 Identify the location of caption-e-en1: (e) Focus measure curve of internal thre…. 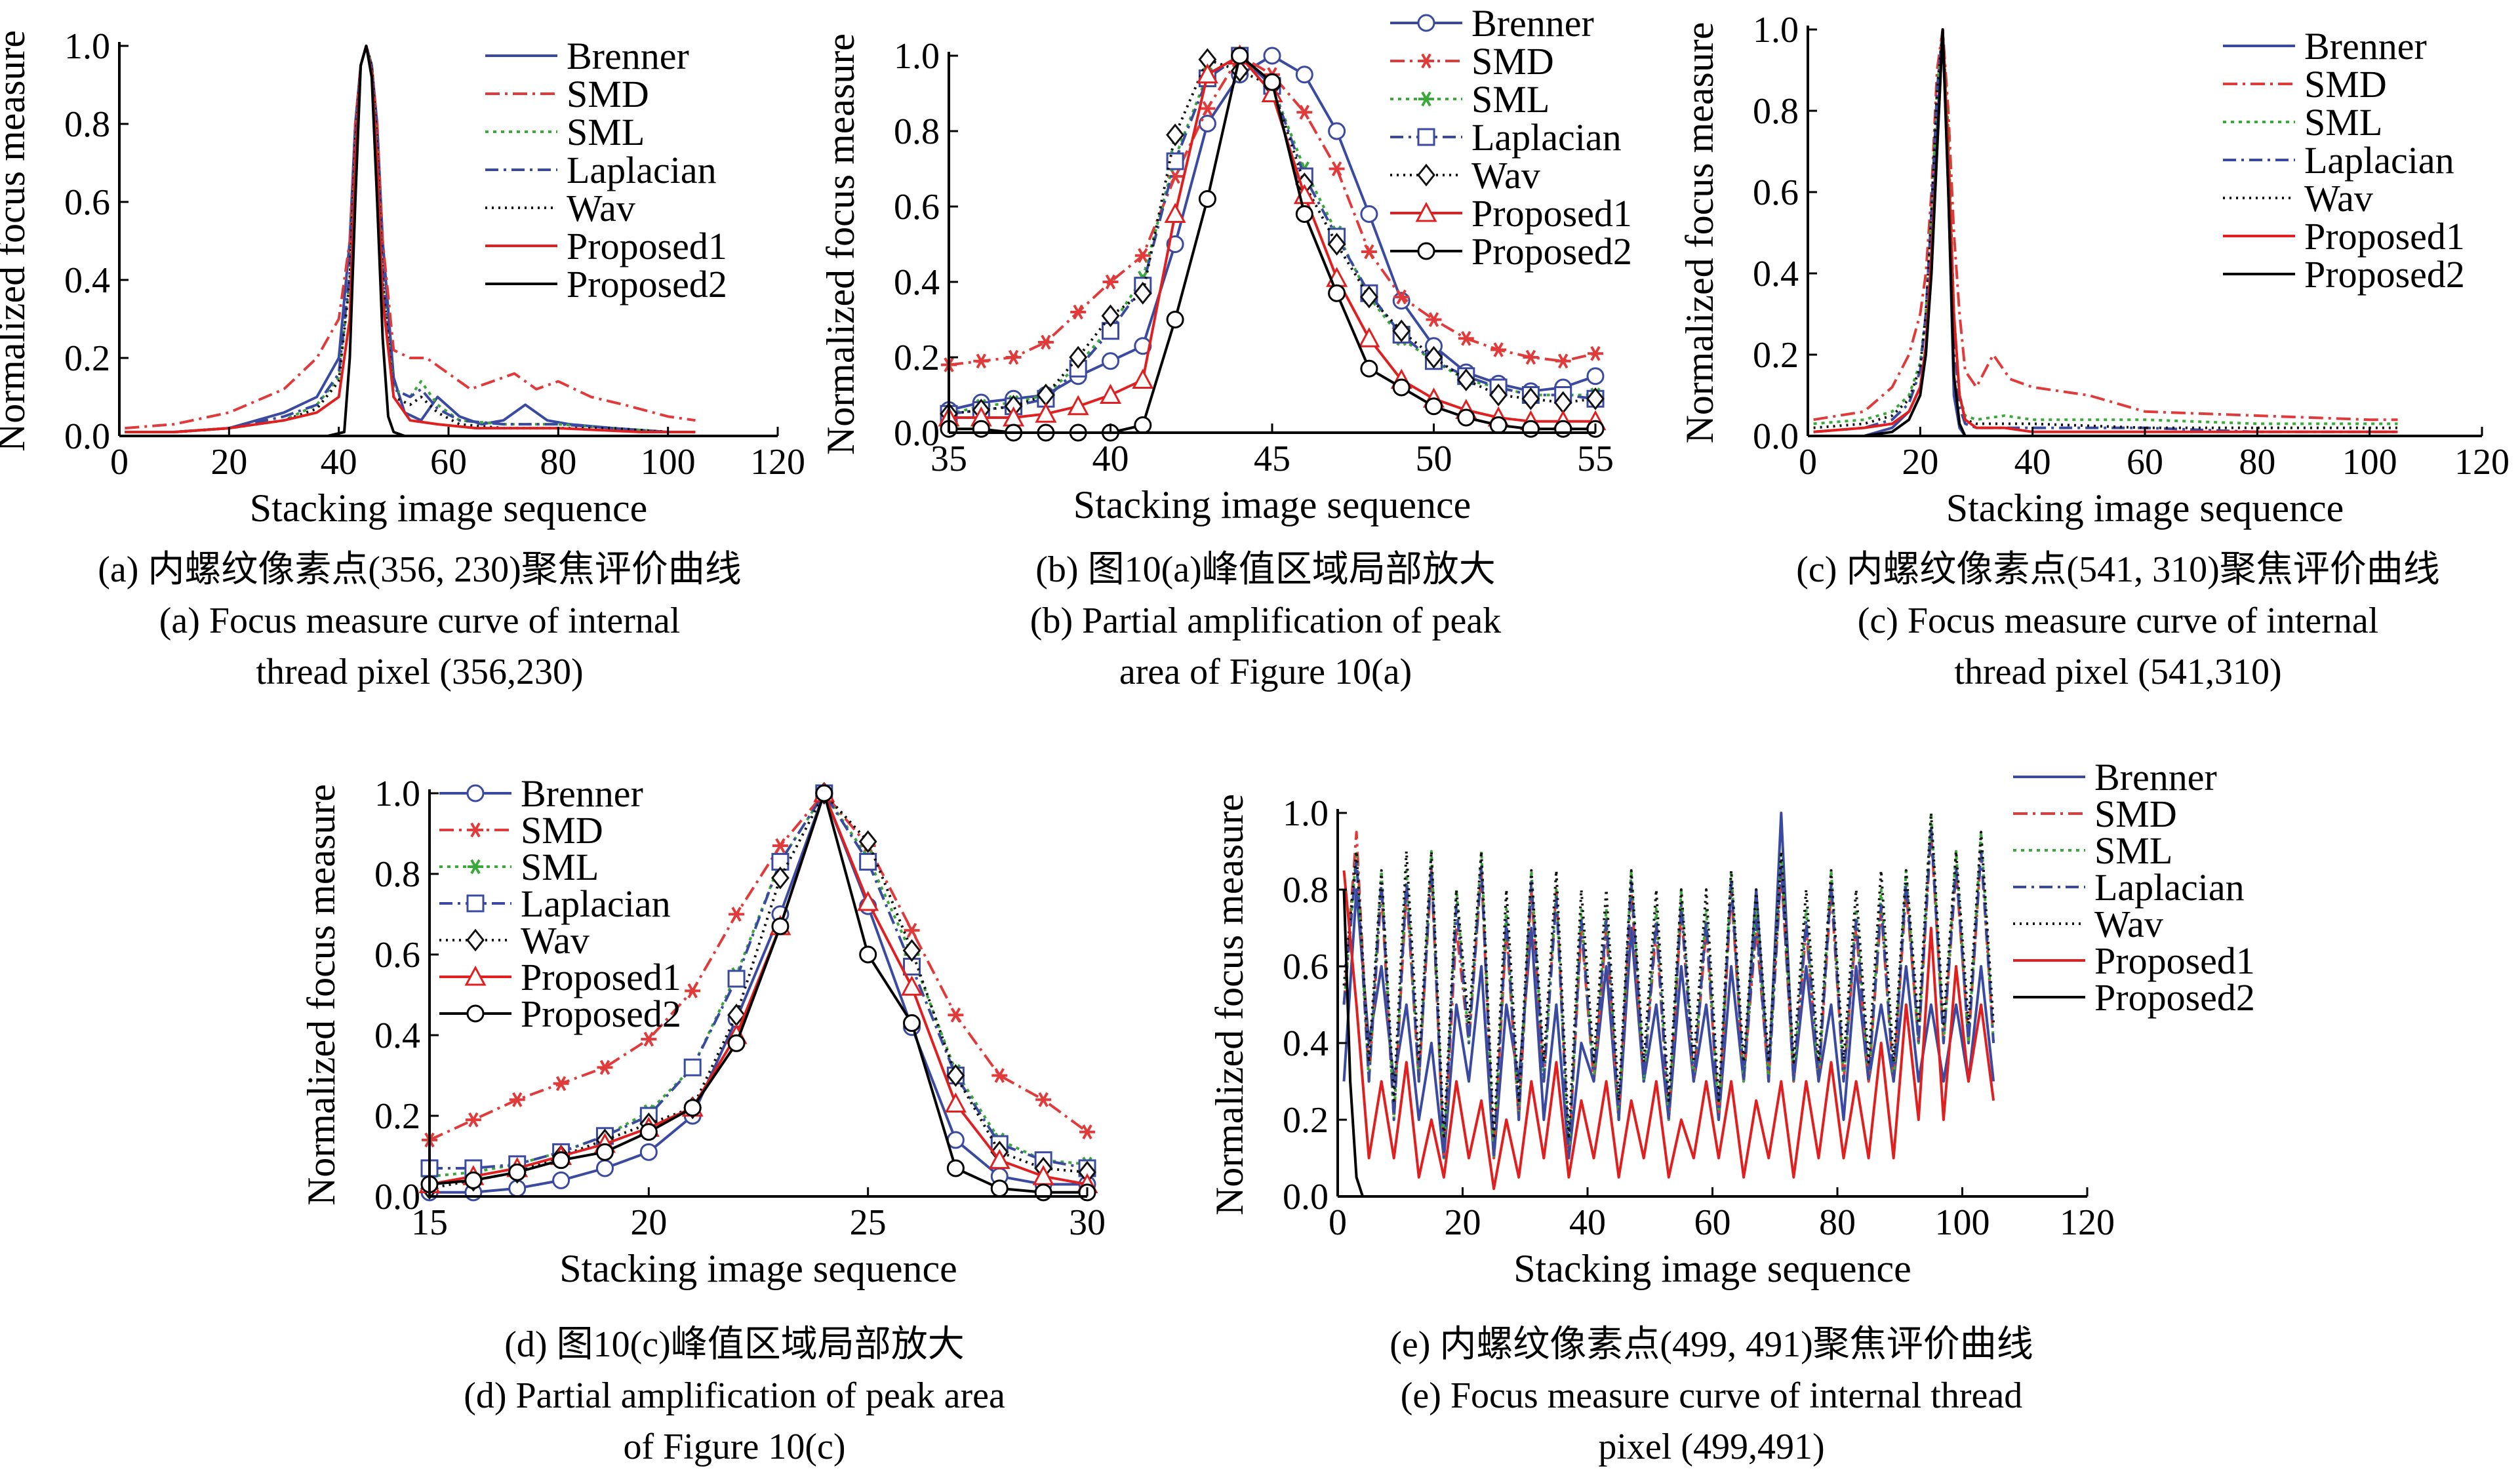
(1711, 1395).